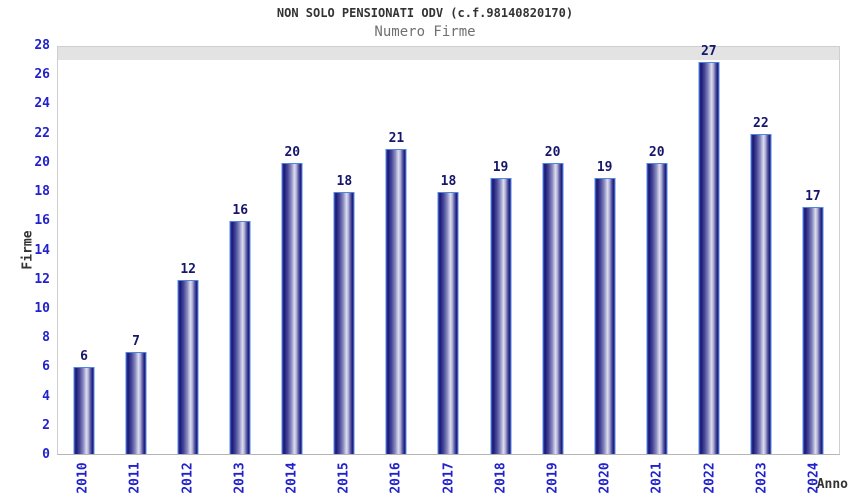  I want to click on bar-column-2011: 7, so click(136, 250).